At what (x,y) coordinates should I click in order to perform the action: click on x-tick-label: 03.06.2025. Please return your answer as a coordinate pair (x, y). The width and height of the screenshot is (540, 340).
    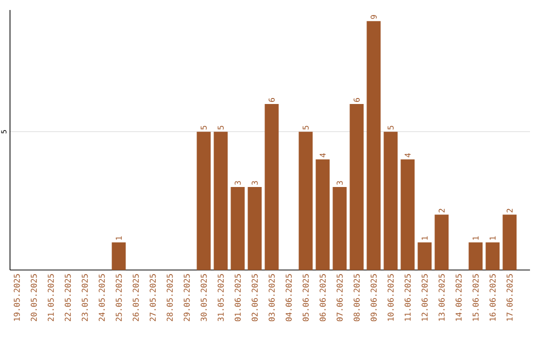
    Looking at the image, I should click on (271, 298).